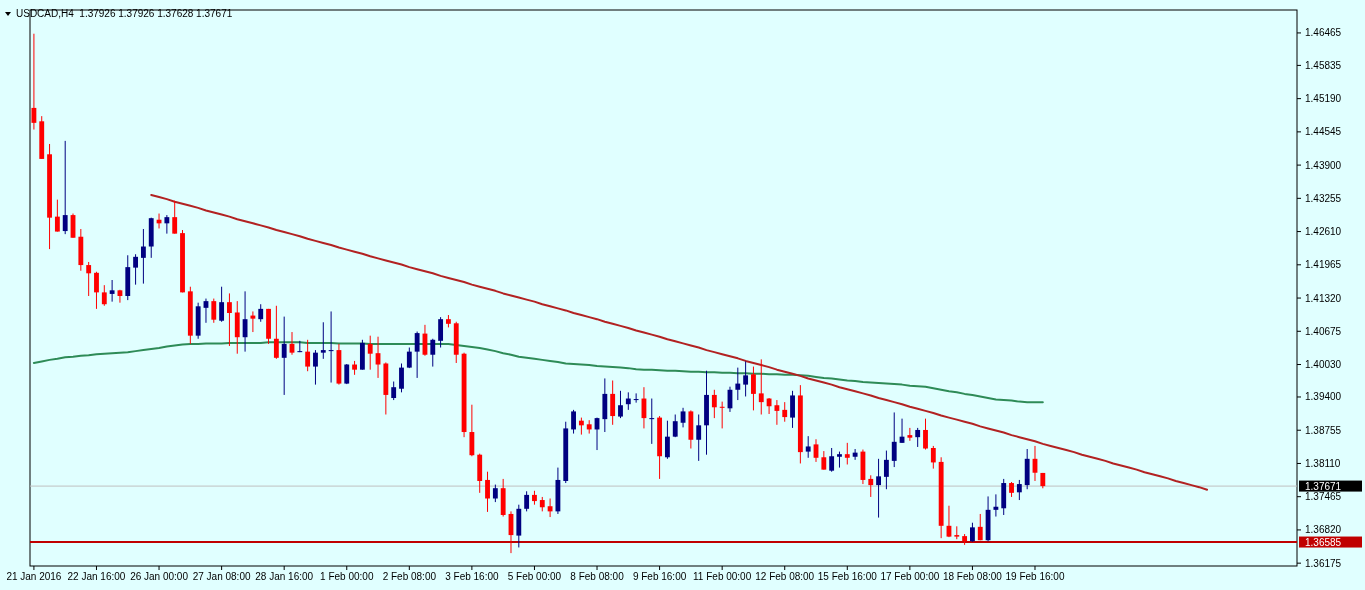 The height and width of the screenshot is (590, 1365). What do you see at coordinates (1323, 99) in the screenshot?
I see `y-tick-label: 1.45190` at bounding box center [1323, 99].